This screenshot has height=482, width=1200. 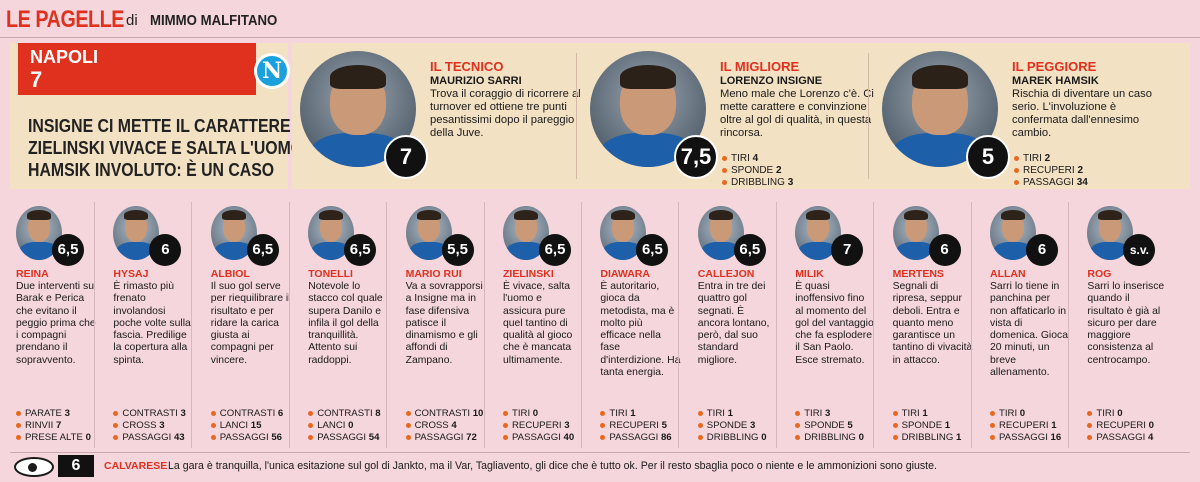 I want to click on stat-list: TIRI 4 SPONDE 2 DRIBBLING 3, so click(x=757, y=171).